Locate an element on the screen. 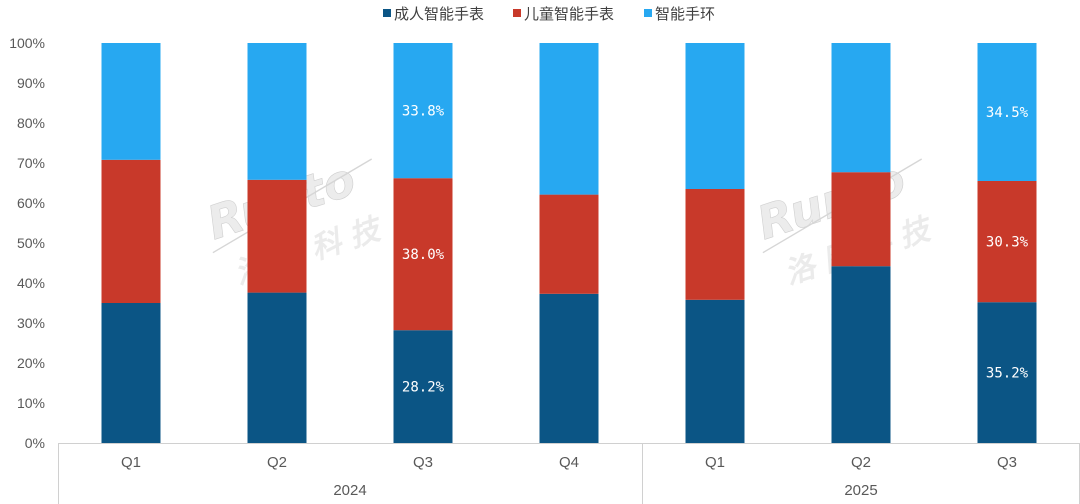 The height and width of the screenshot is (504, 1080). y-tick-label: 60% is located at coordinates (31, 203).